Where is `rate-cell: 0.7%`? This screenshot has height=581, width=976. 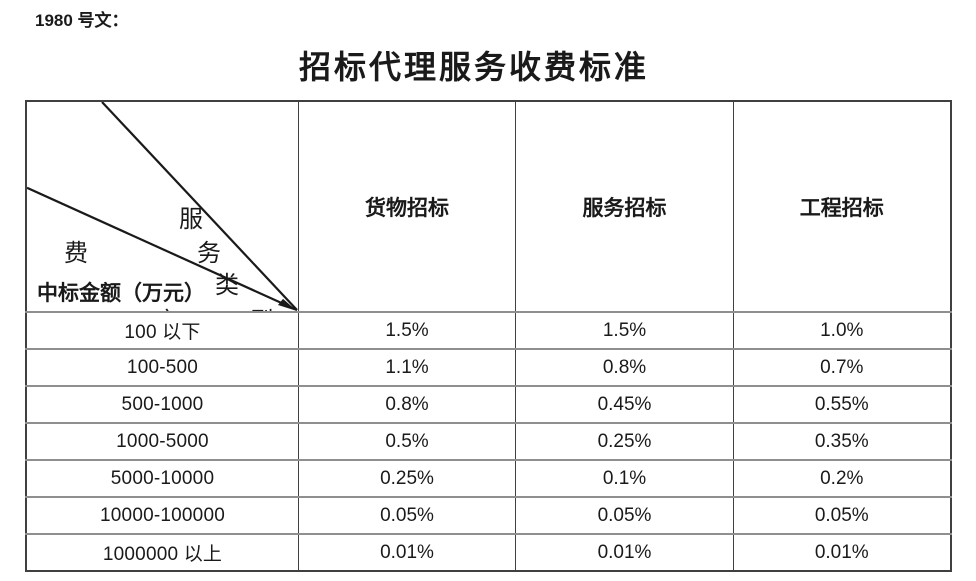
rate-cell: 0.7% is located at coordinates (842, 367).